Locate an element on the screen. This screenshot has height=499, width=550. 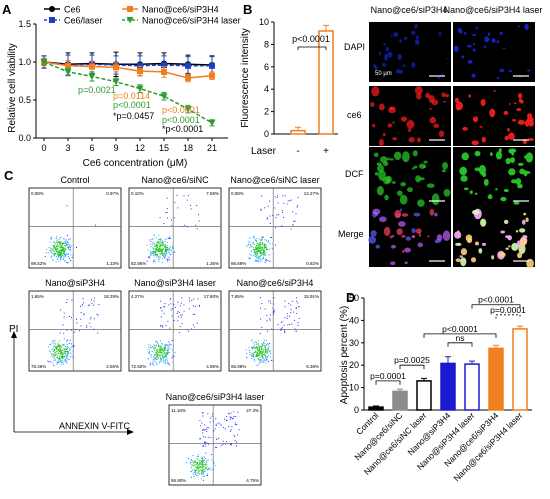
y-tick-label-a: 1.0 is located at coordinates (24, 62).